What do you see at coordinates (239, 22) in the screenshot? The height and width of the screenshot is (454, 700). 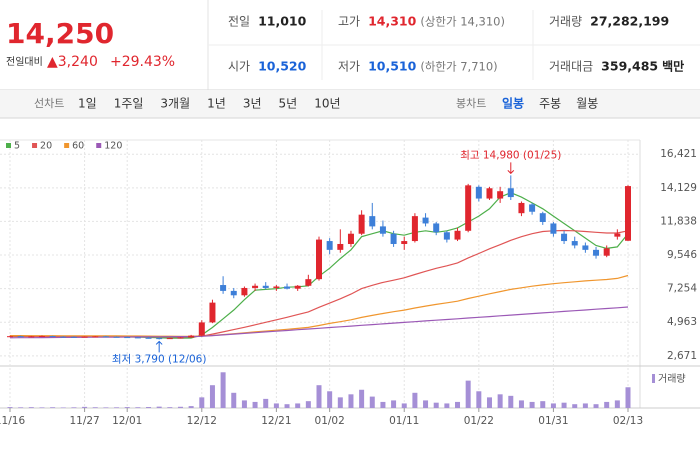 I see `stat-label: 전일` at bounding box center [239, 22].